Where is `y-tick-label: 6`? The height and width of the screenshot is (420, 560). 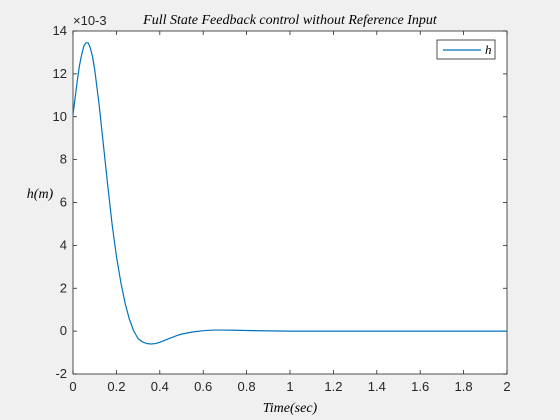 y-tick-label: 6 is located at coordinates (63, 202).